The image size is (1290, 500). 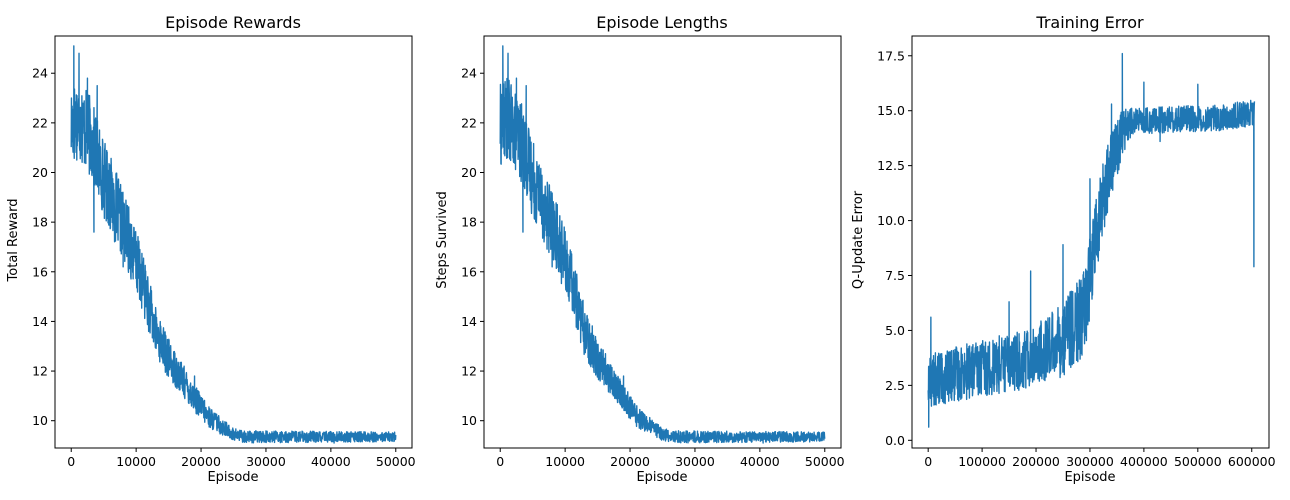 What do you see at coordinates (1198, 461) in the screenshot?
I see `x-tick-label: 500000` at bounding box center [1198, 461].